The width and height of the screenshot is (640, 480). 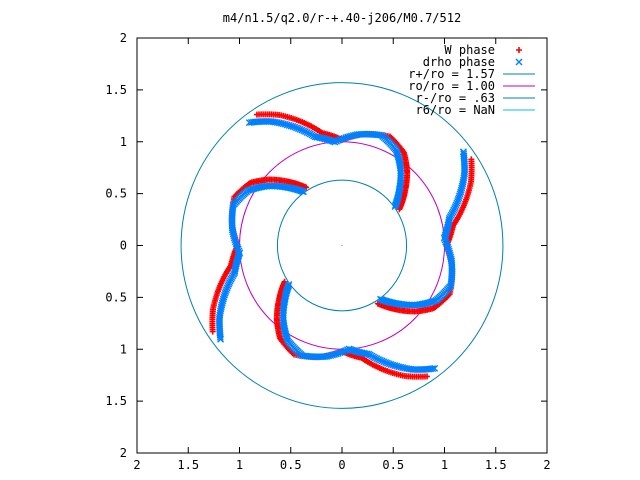 What do you see at coordinates (455, 110) in the screenshot?
I see `legend-label: r6/ro = NaN` at bounding box center [455, 110].